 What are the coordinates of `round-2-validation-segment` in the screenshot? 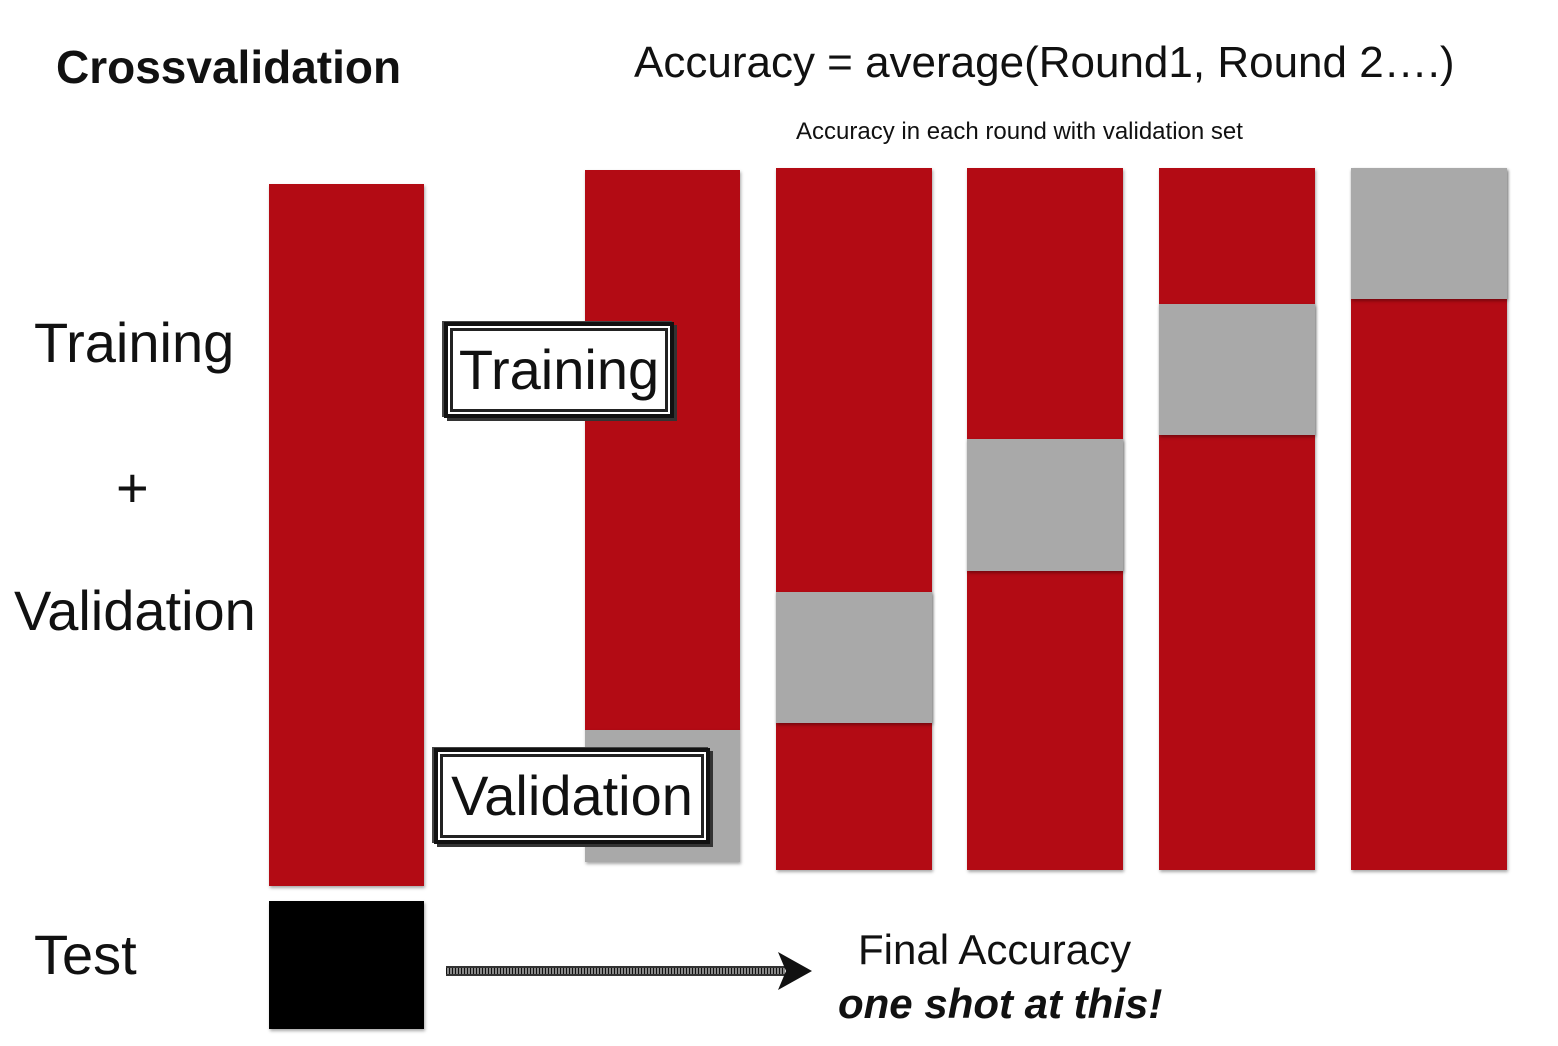 It's located at (854, 657).